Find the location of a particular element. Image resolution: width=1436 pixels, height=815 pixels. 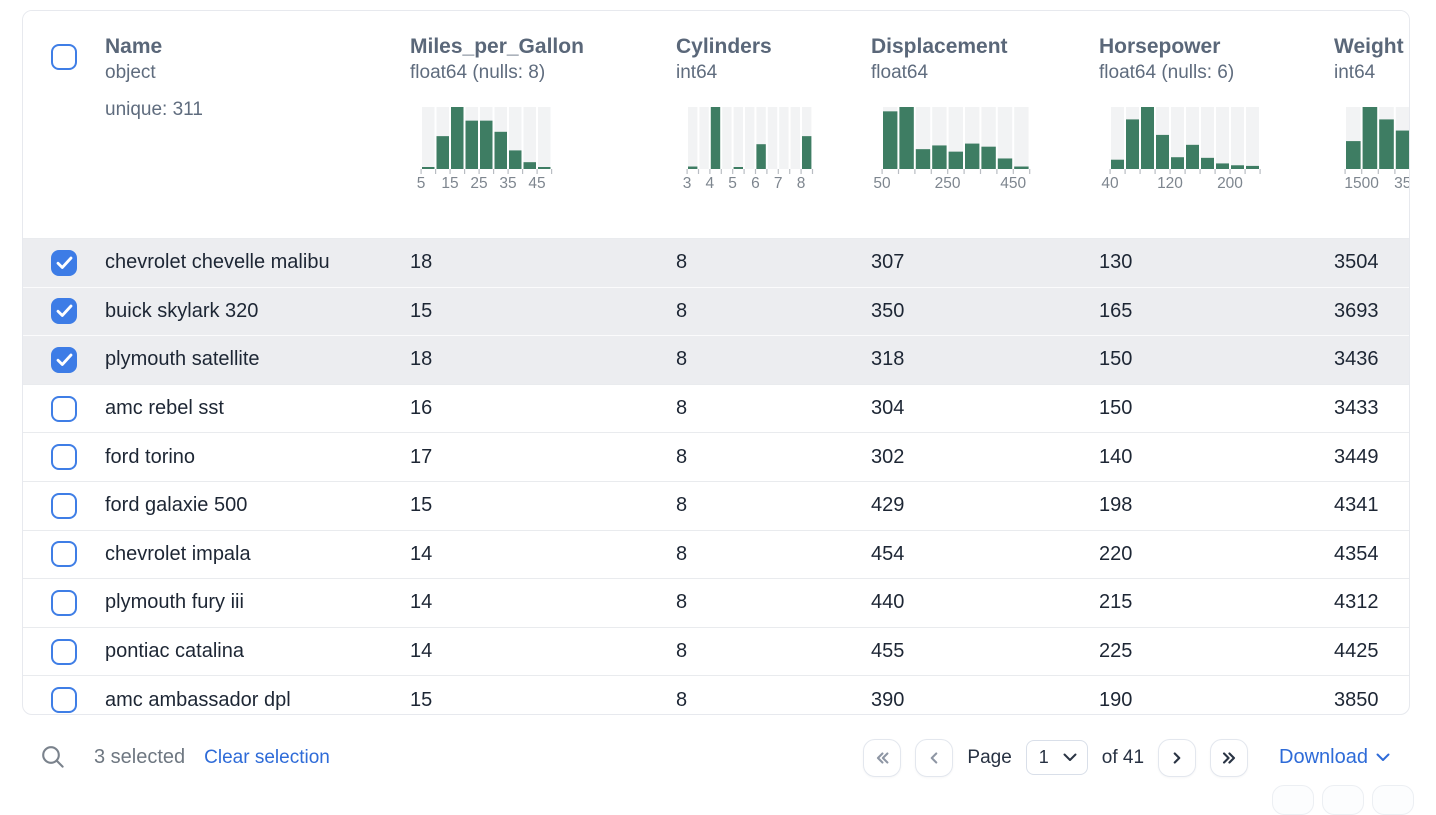

column-header-horsepower: Horsepower float64 (nulls: 6) 40 120 200 is located at coordinates (1216, 124).